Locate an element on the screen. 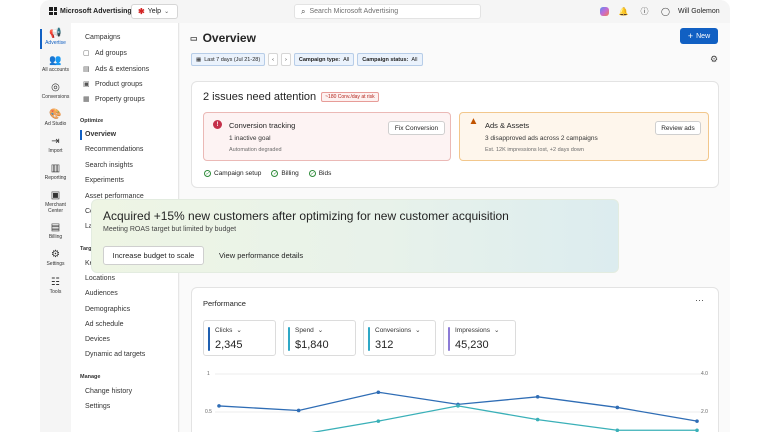 Image resolution: width=768 pixels, height=432 pixels. rail-item-all-accounts: 👥 All accounts is located at coordinates (55, 64).